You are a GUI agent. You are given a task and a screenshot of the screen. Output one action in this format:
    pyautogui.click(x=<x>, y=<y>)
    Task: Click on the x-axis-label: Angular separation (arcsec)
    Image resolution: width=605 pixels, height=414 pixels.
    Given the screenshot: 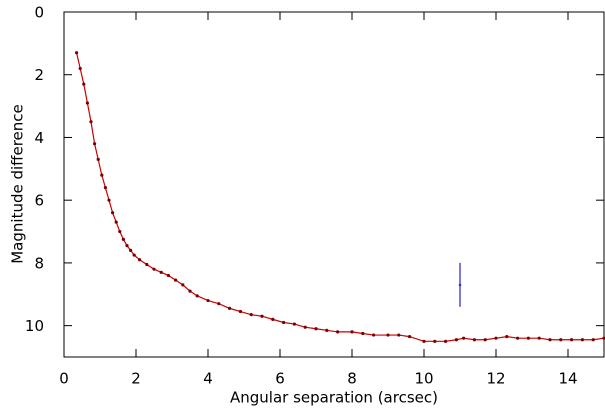 What is the action you would take?
    pyautogui.click(x=334, y=398)
    